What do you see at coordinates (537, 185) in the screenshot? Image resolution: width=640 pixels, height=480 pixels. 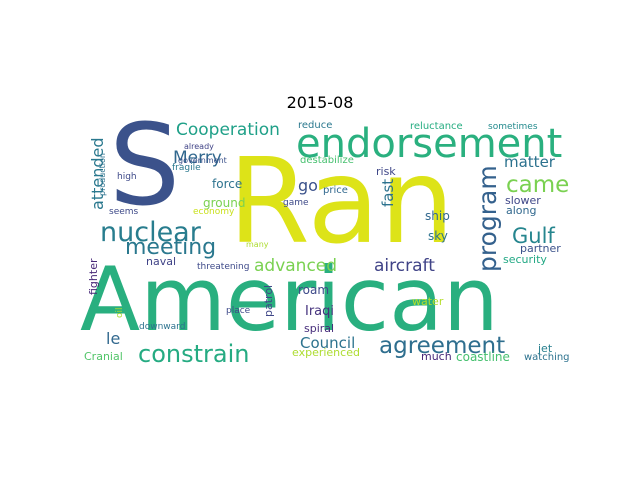 I see `word-came: came` at bounding box center [537, 185].